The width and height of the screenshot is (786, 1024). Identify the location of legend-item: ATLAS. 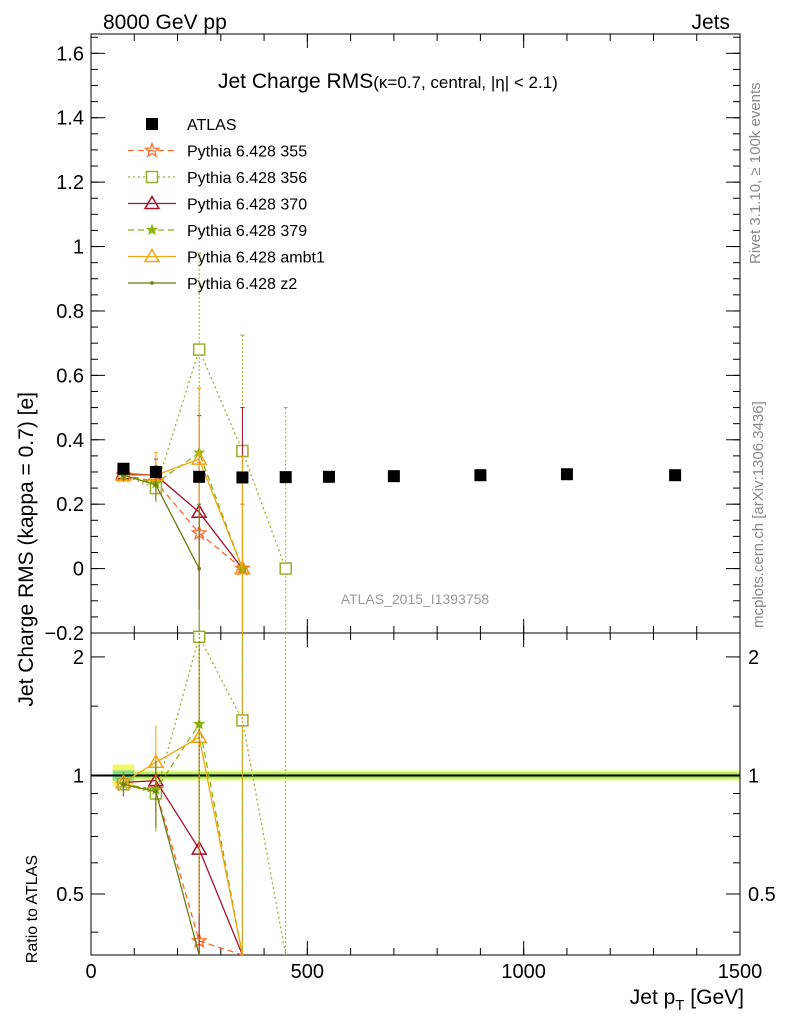
(191, 125).